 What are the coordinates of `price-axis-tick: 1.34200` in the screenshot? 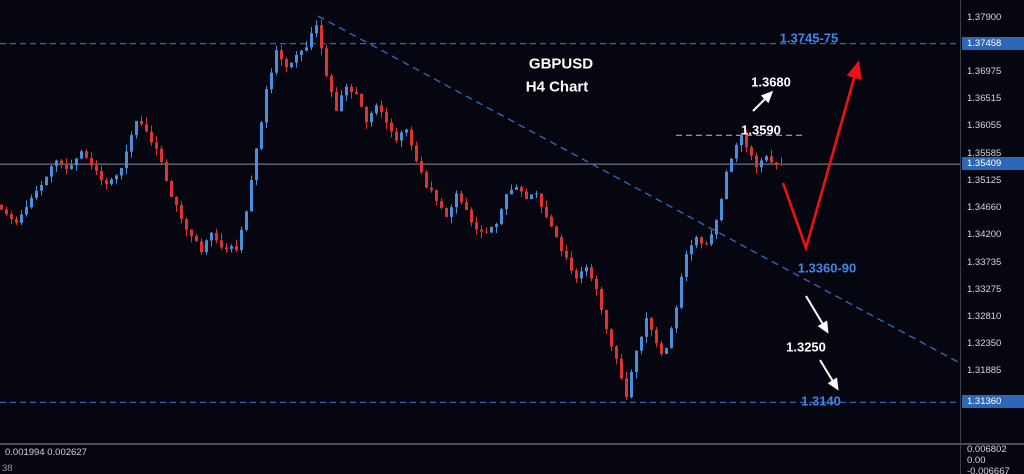 It's located at (984, 234).